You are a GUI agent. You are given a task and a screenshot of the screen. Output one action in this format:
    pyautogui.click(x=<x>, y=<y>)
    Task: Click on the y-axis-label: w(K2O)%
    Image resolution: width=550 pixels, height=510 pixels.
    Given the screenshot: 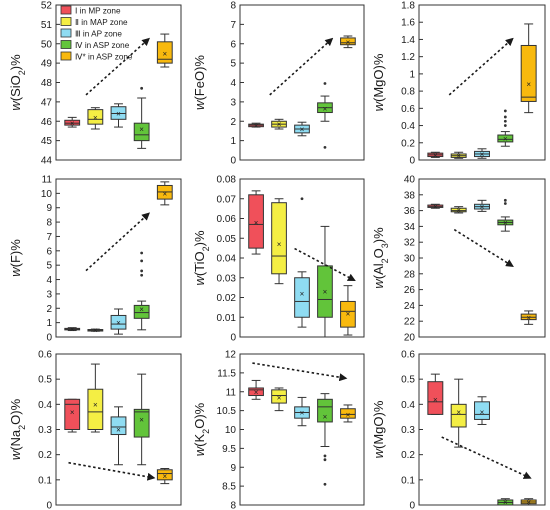 What is the action you would take?
    pyautogui.click(x=201, y=429)
    